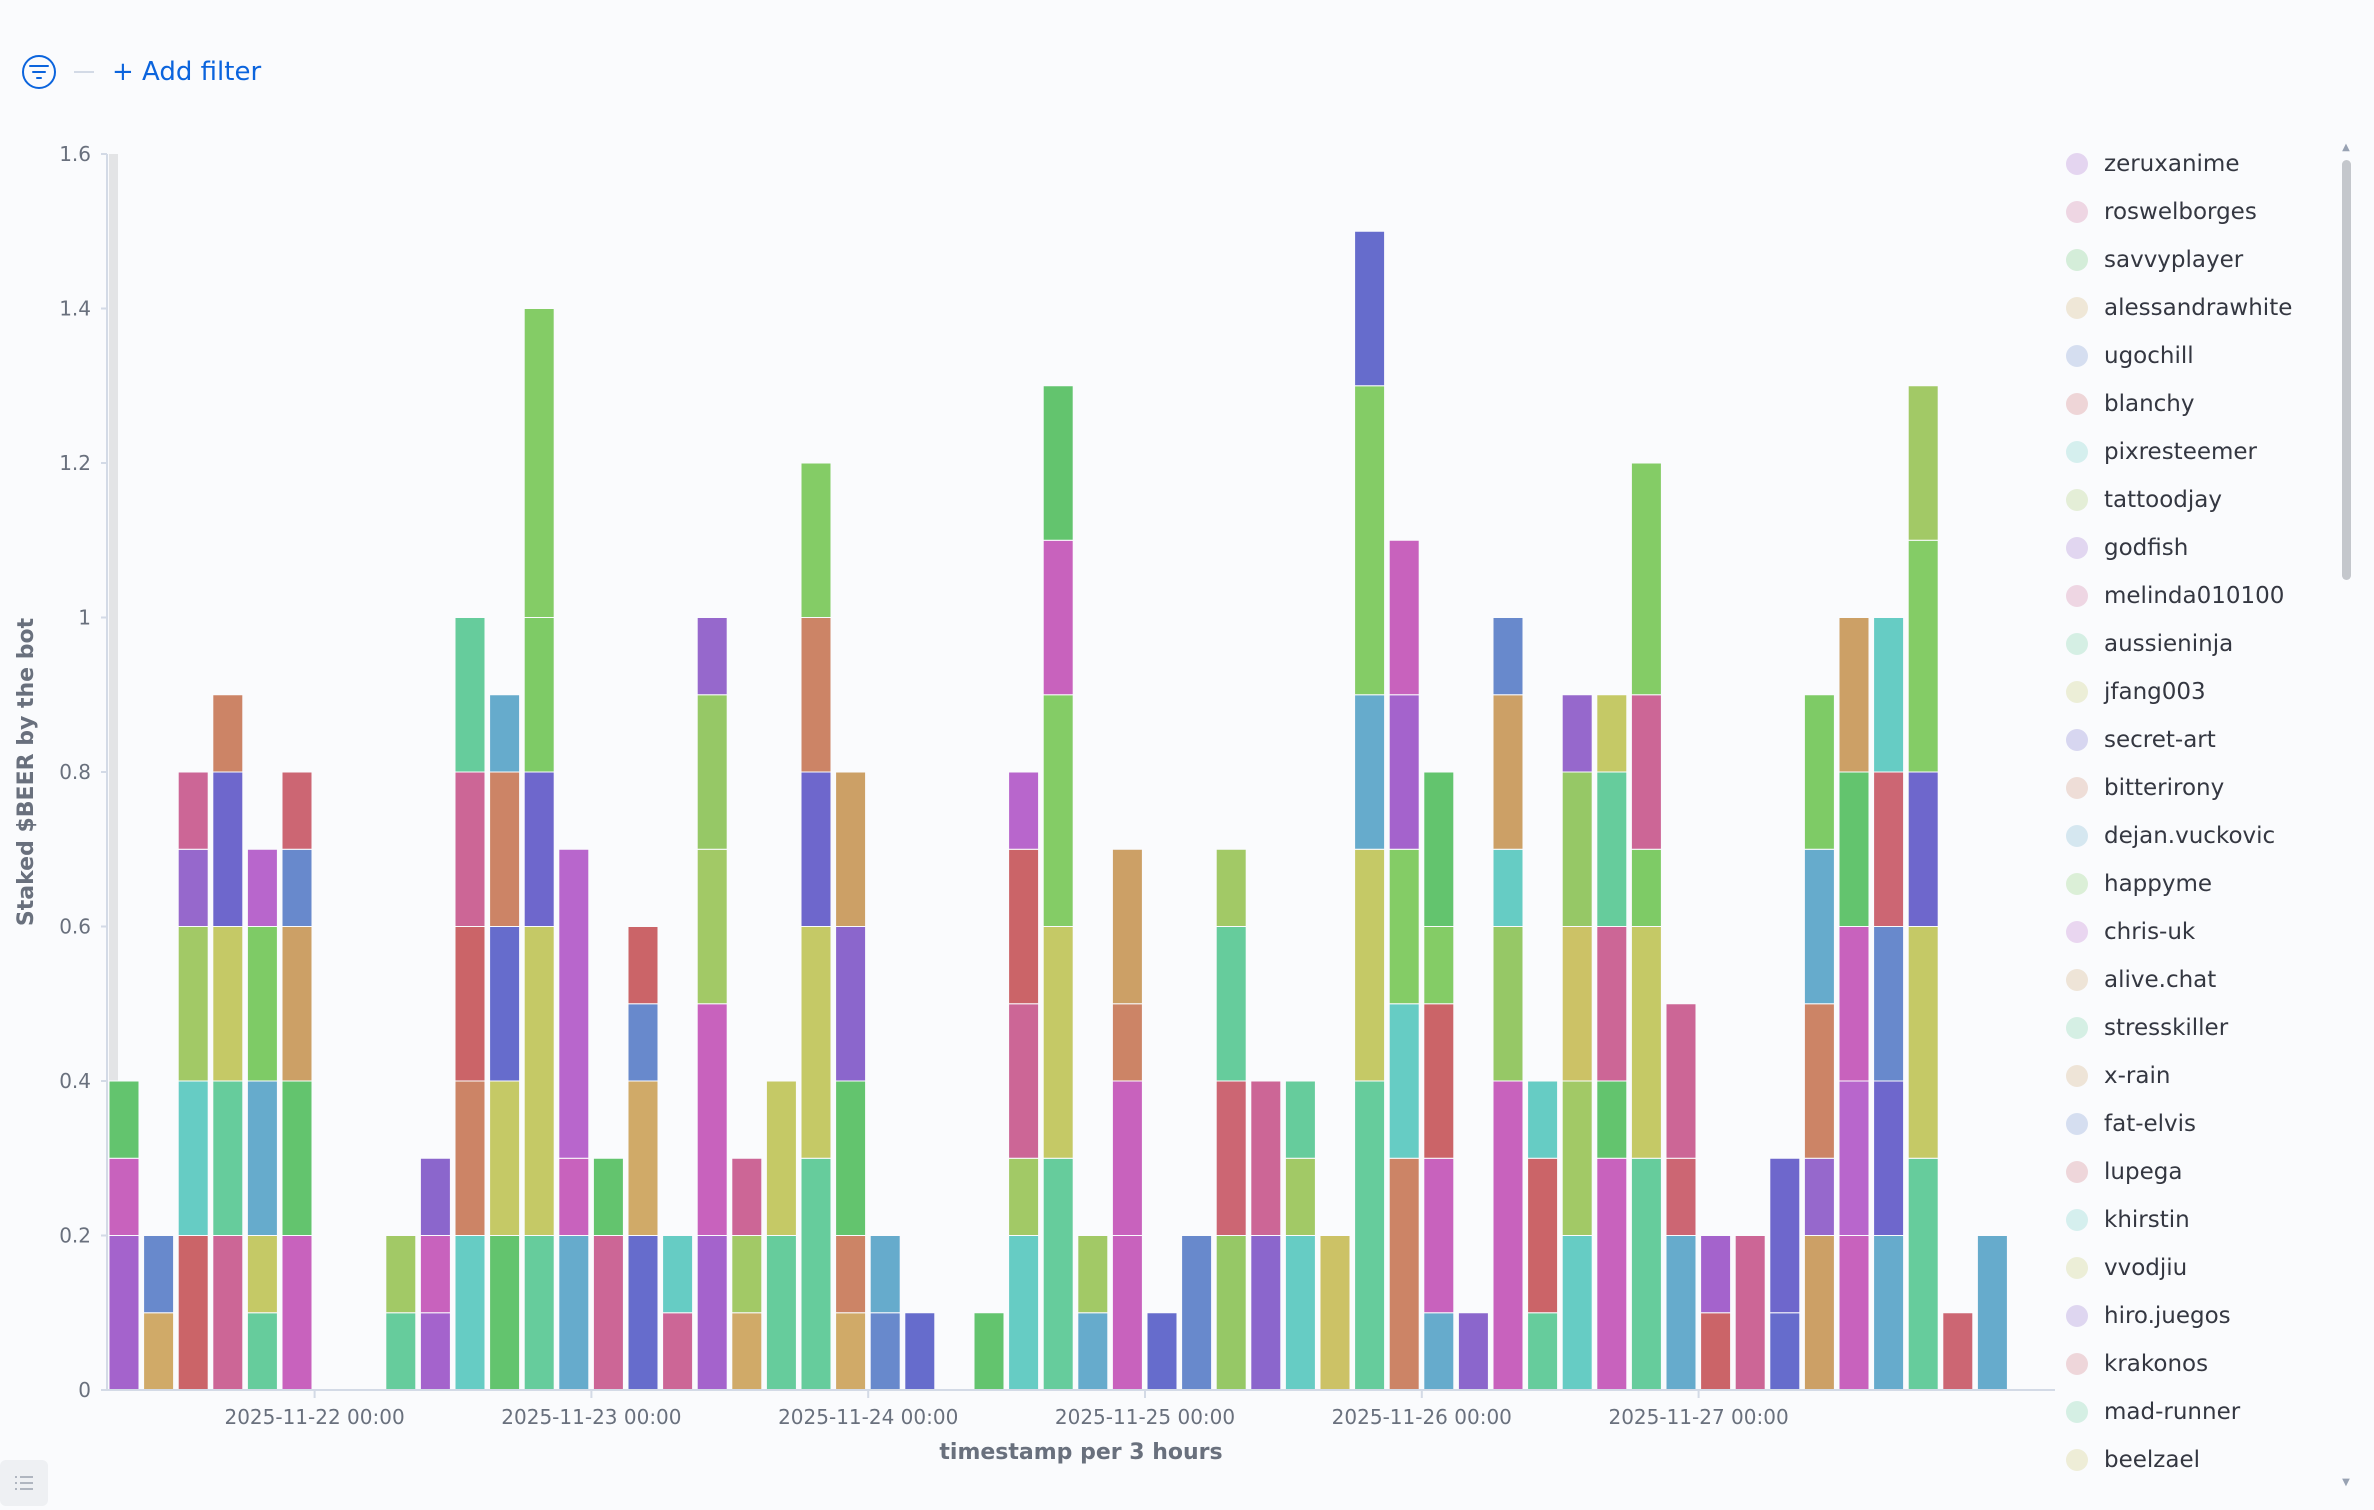 The image size is (2374, 1510). Describe the element at coordinates (2201, 1268) in the screenshot. I see `legend-item: vvodjiu` at that location.